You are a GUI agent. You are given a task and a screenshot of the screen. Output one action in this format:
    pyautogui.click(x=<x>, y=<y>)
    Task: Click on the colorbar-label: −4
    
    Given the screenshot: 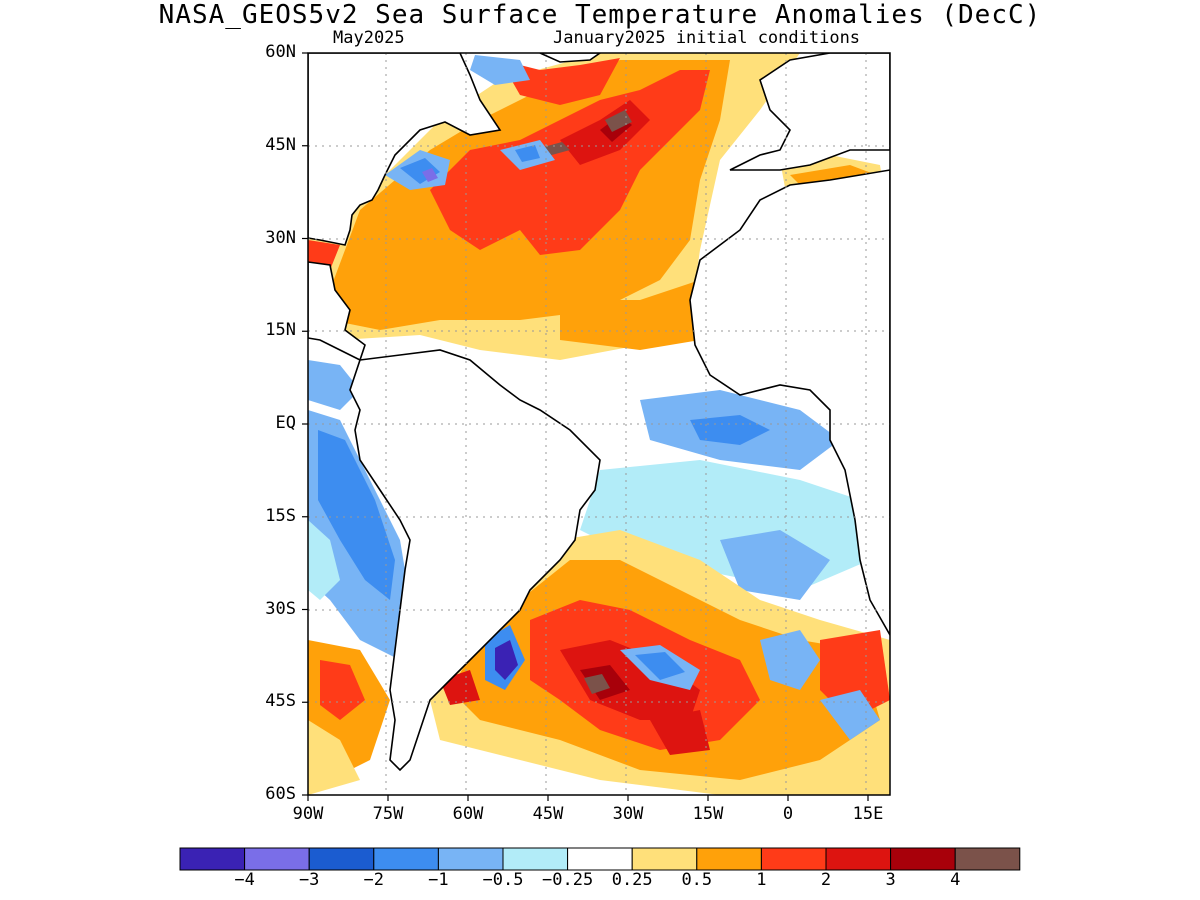 What is the action you would take?
    pyautogui.click(x=244, y=880)
    